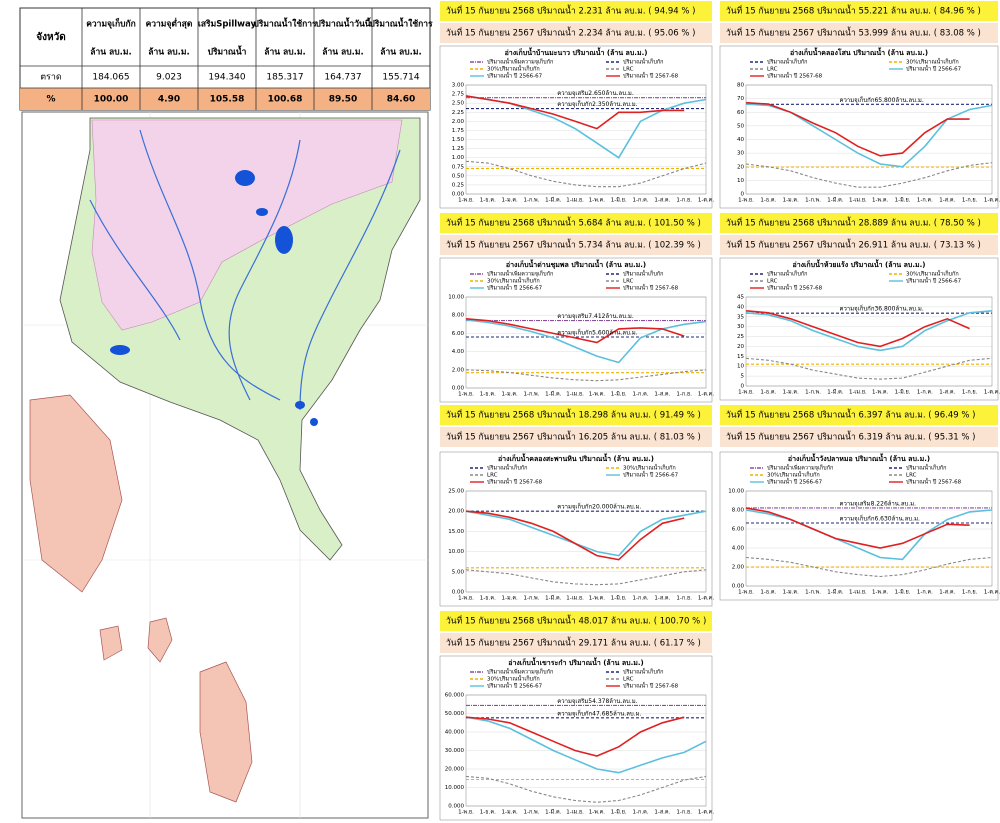  I want to click on y-tick-label: 0.75, so click(458, 167).